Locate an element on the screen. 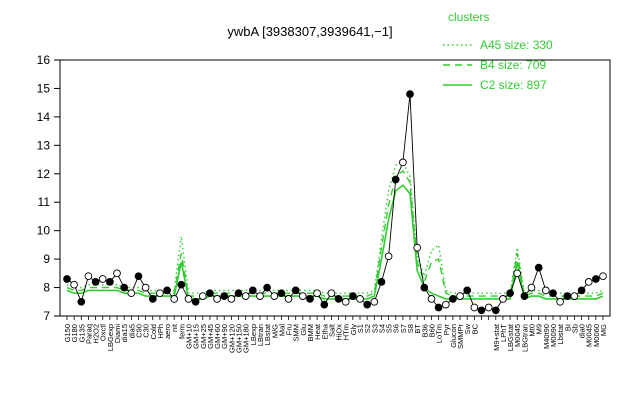 The height and width of the screenshot is (400, 640). x-tick-label: Glu is located at coordinates (303, 330).